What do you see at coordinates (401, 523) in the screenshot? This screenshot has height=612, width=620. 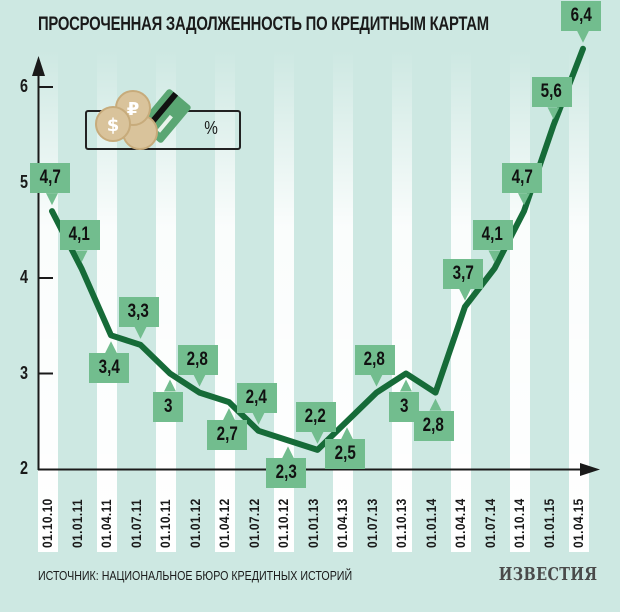 I see `x-tick-label: 01.10.13` at bounding box center [401, 523].